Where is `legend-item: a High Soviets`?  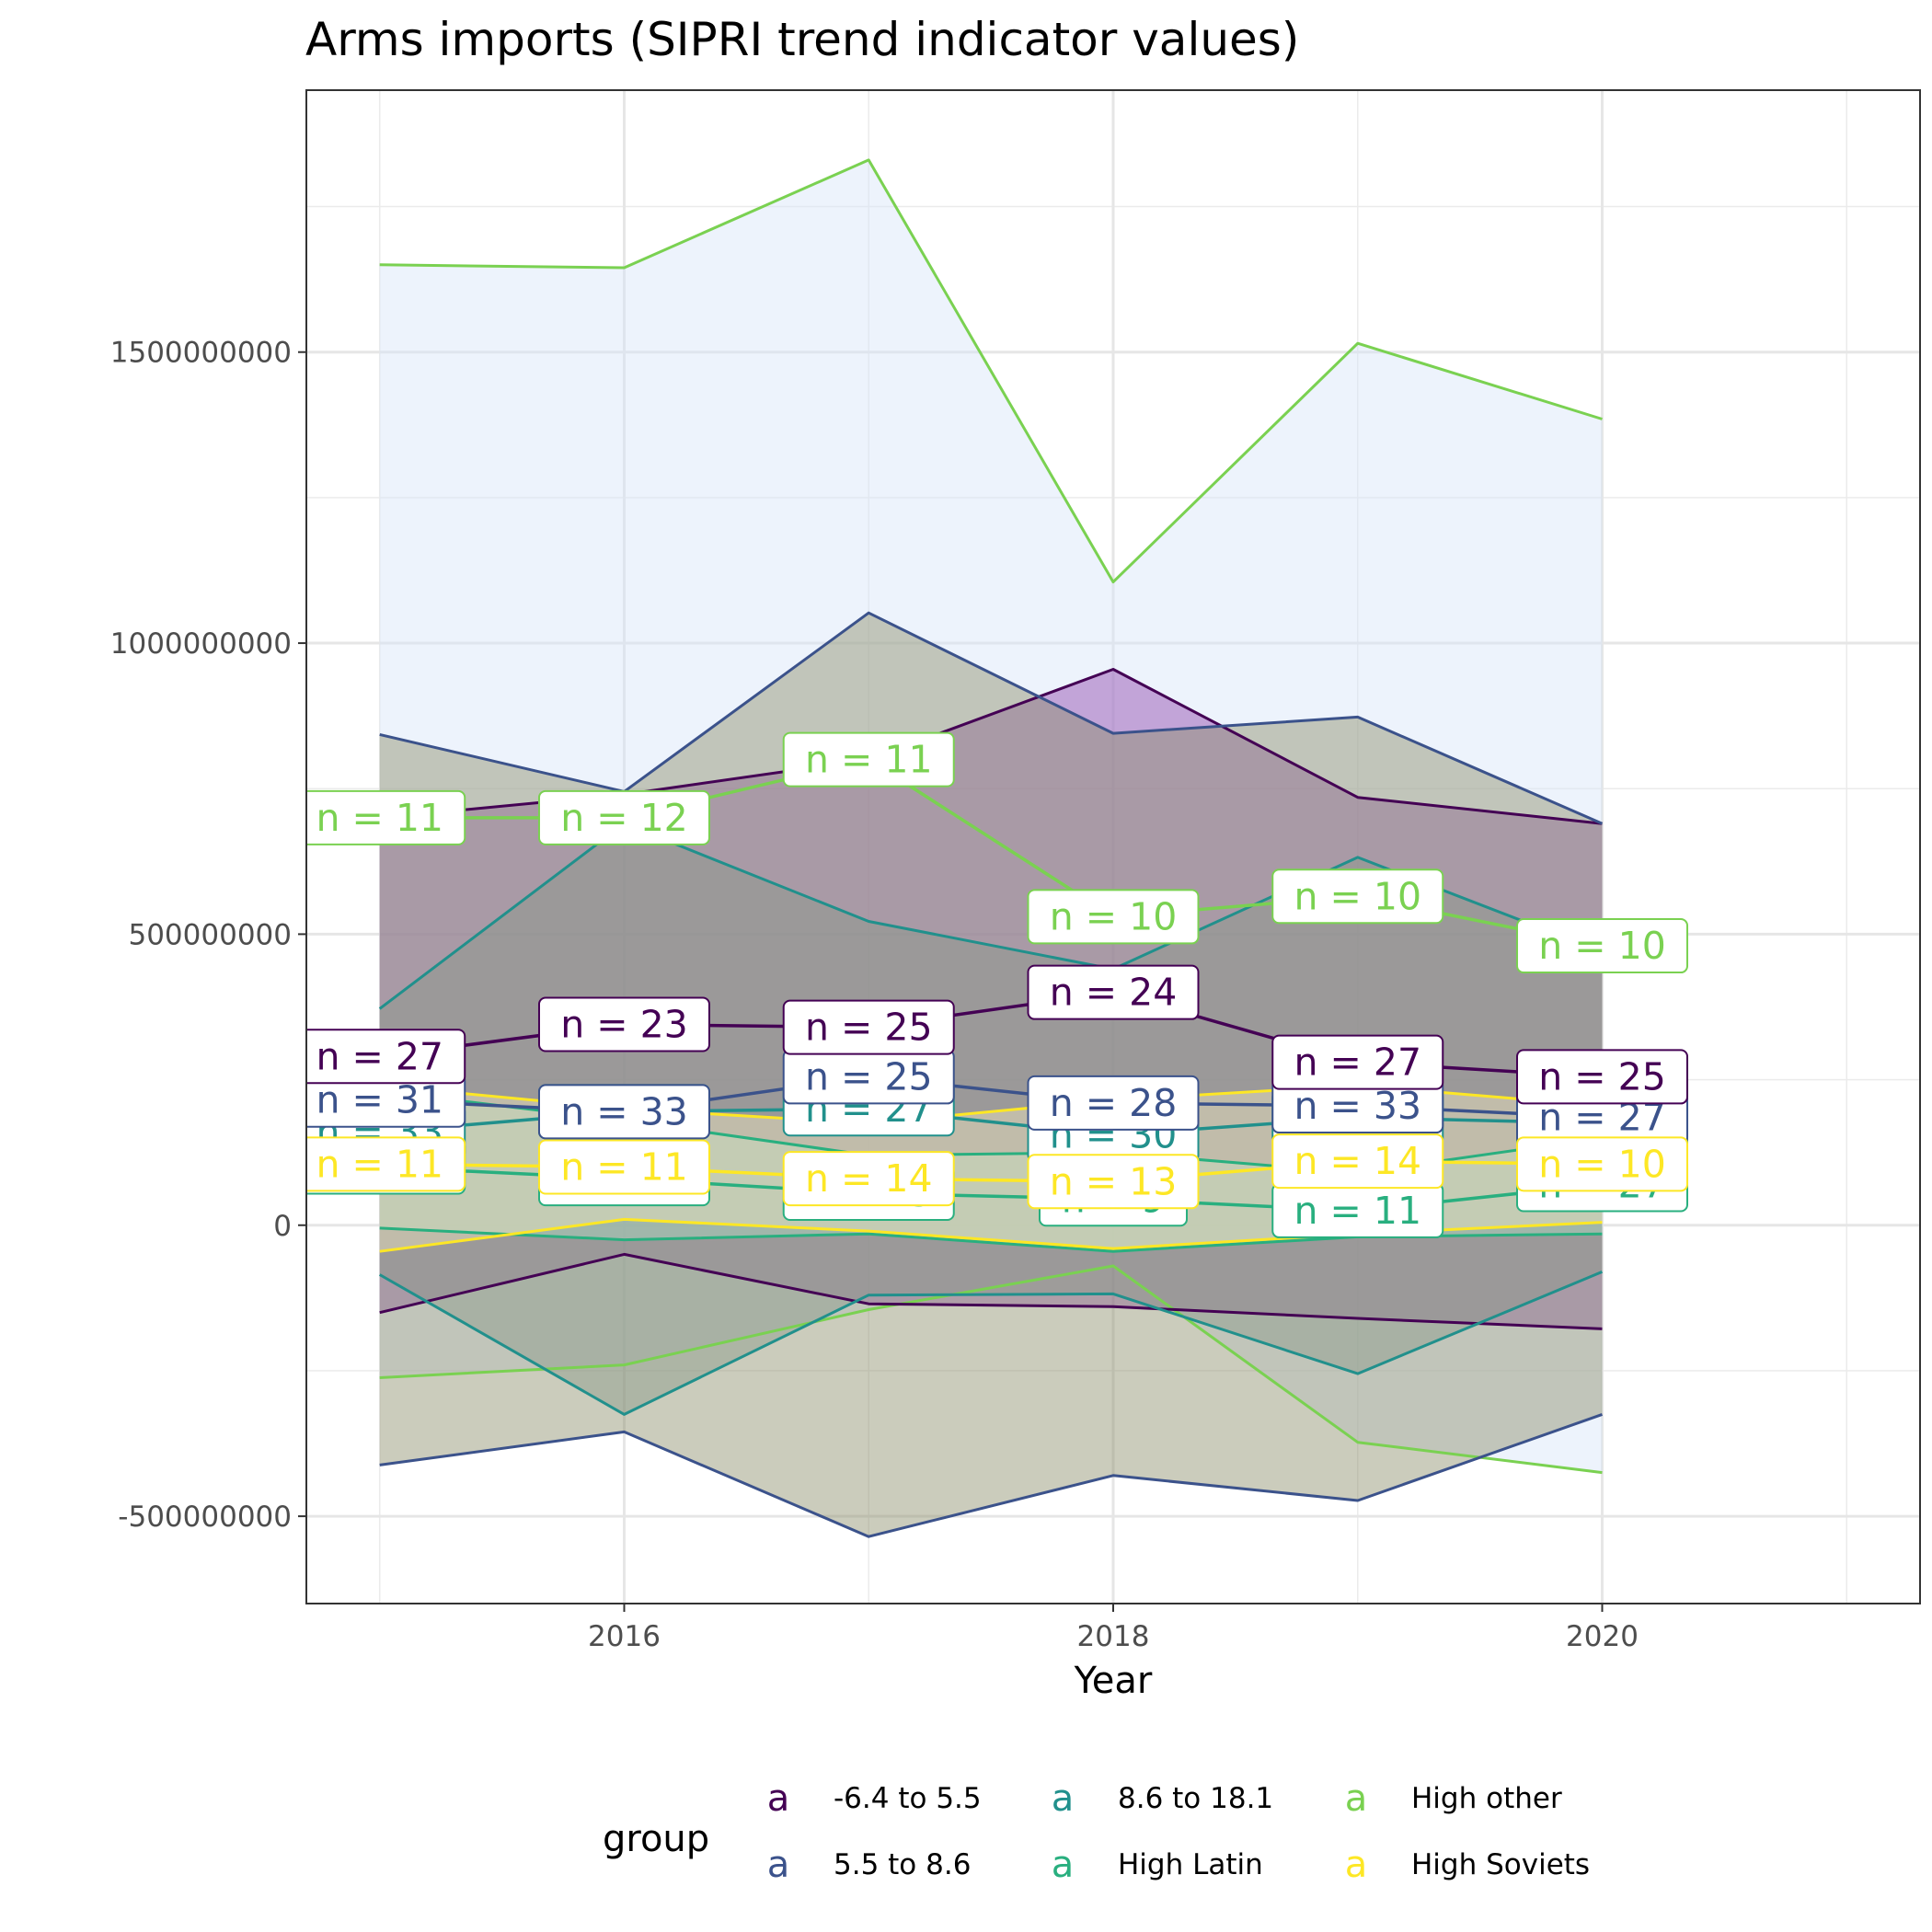
legend-item: a High Soviets is located at coordinates (1467, 1865).